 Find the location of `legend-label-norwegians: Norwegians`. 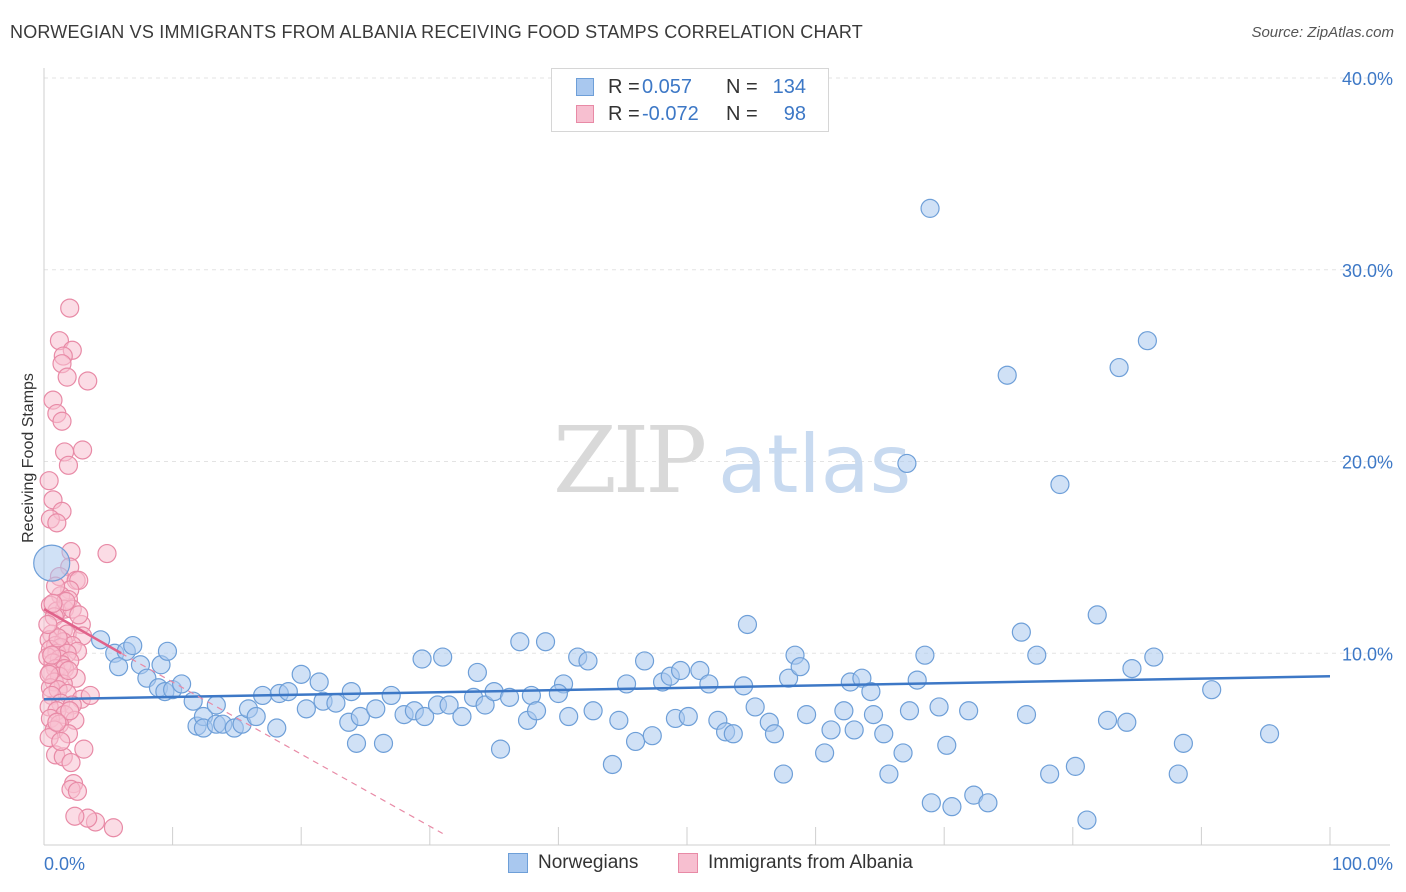

legend-label-norwegians: Norwegians is located at coordinates (588, 862).